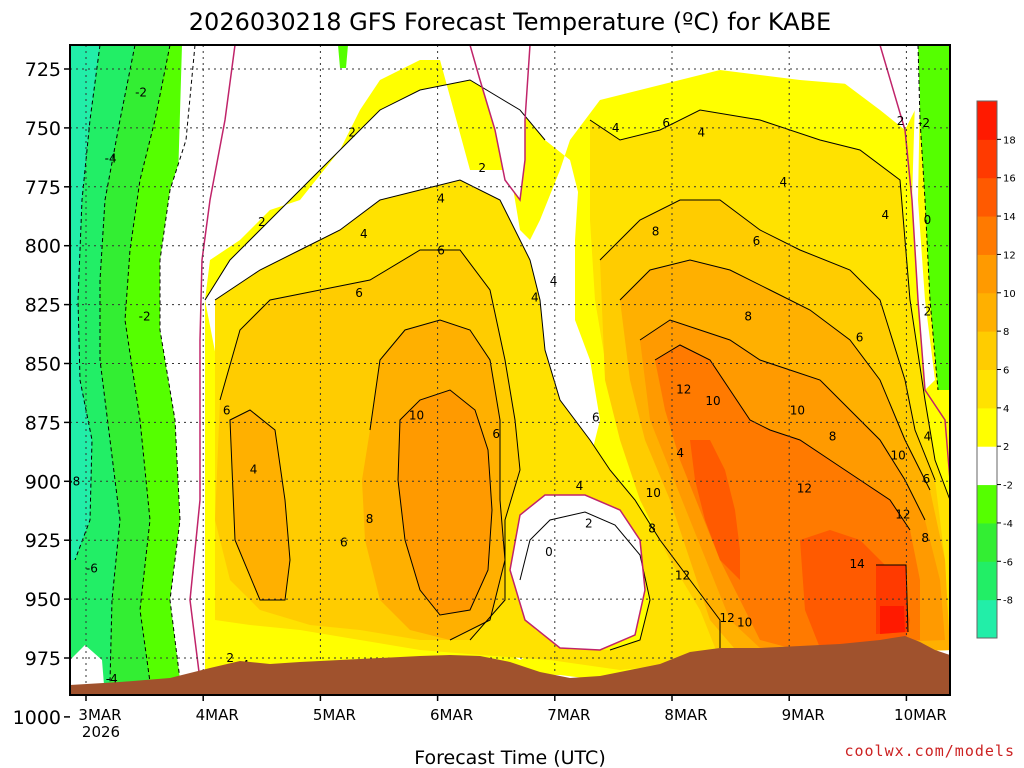  I want to click on band-near-zero-sw, so click(87, 667).